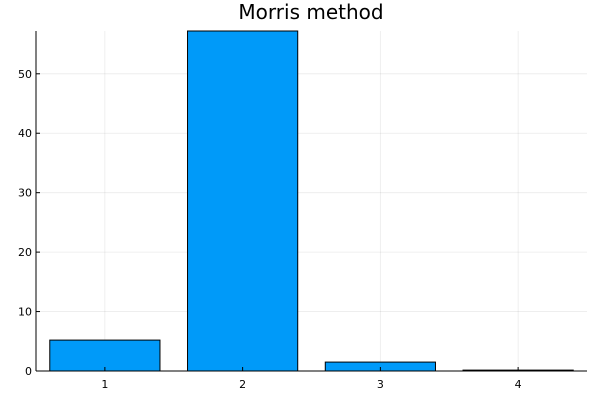 The image size is (600, 400). What do you see at coordinates (104, 384) in the screenshot?
I see `x-tick-label: 1` at bounding box center [104, 384].